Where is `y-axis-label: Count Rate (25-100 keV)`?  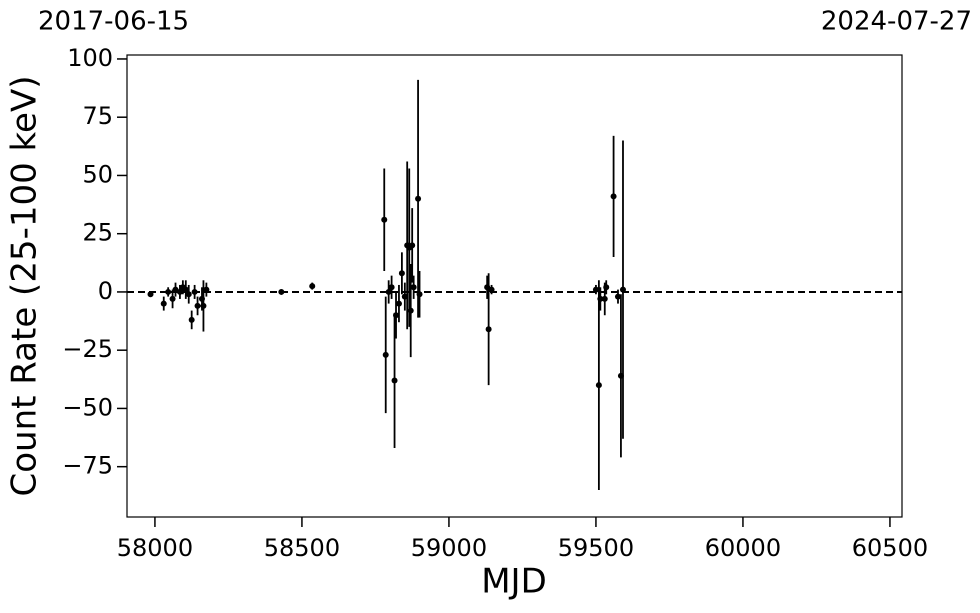
y-axis-label: Count Rate (25-100 keV) is located at coordinates (25, 286).